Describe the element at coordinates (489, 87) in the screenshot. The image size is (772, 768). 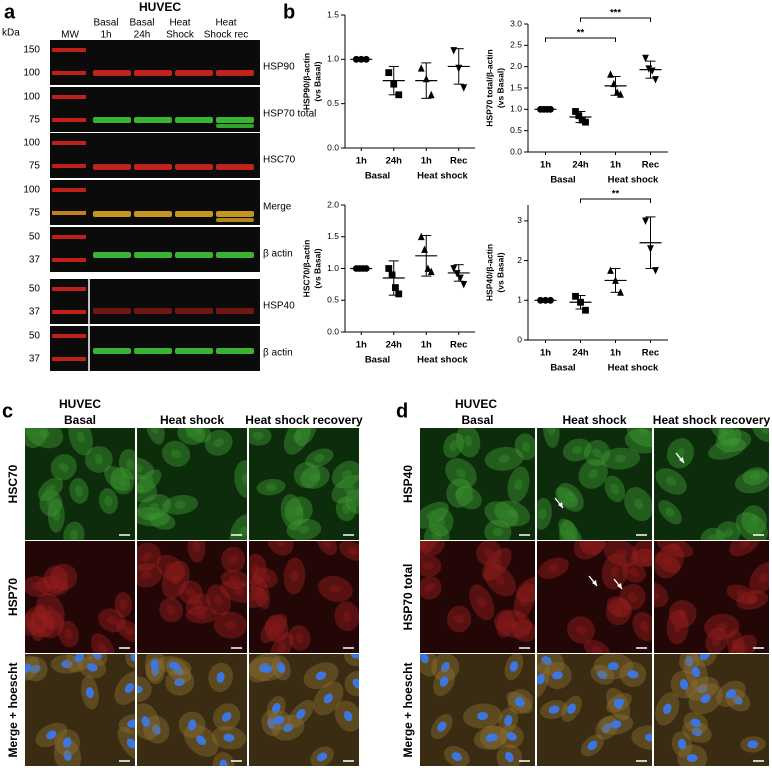
I see `y-axis-label: HSP70 total/β-actin` at that location.